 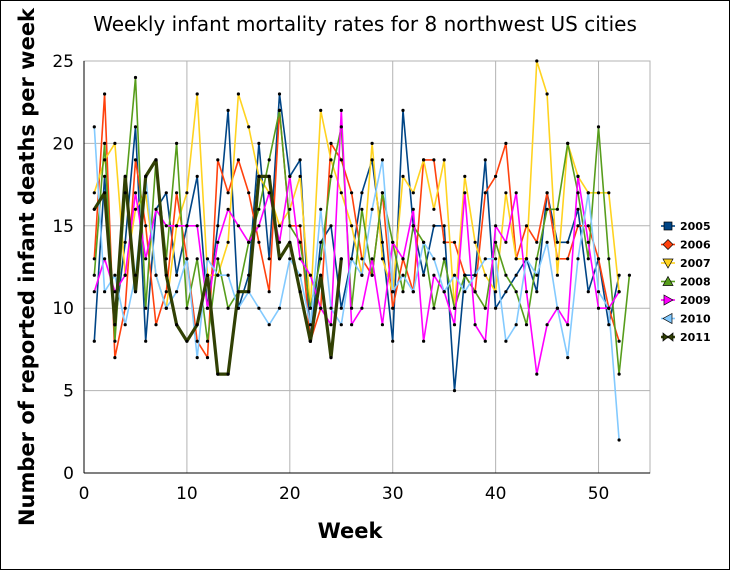 I want to click on y-tick-label: 0, so click(x=68, y=474).